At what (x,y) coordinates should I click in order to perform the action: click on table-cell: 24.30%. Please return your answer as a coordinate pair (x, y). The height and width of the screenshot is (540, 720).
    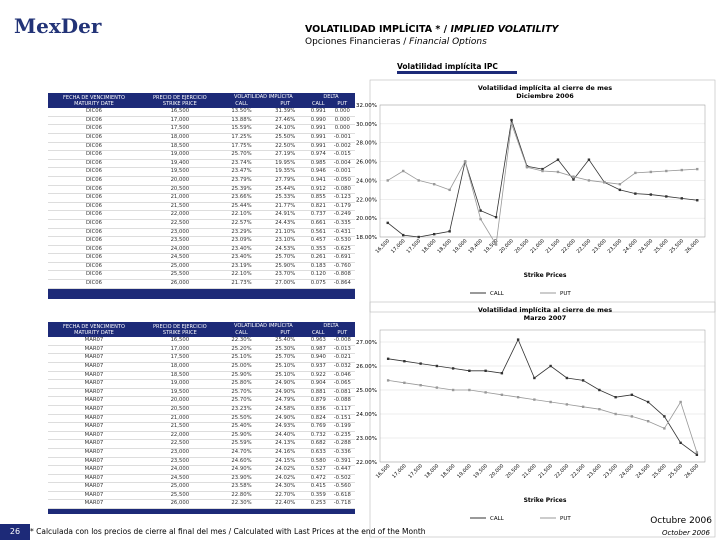
    Looking at the image, I should click on (285, 486).